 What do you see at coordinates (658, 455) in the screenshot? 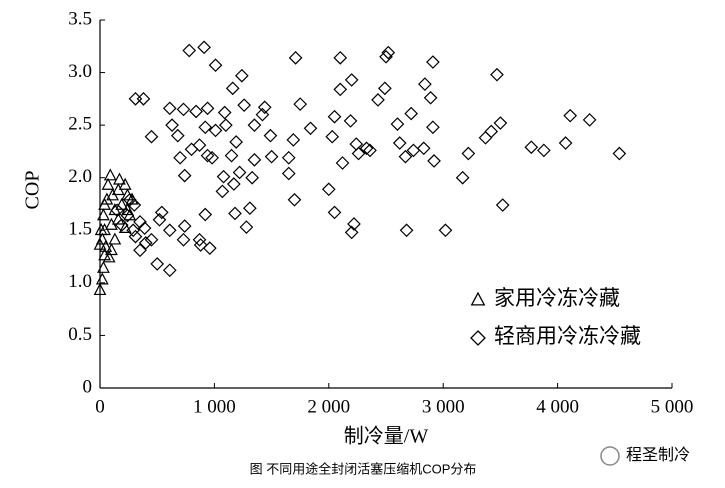
I see `watermark: 程圣制冷` at bounding box center [658, 455].